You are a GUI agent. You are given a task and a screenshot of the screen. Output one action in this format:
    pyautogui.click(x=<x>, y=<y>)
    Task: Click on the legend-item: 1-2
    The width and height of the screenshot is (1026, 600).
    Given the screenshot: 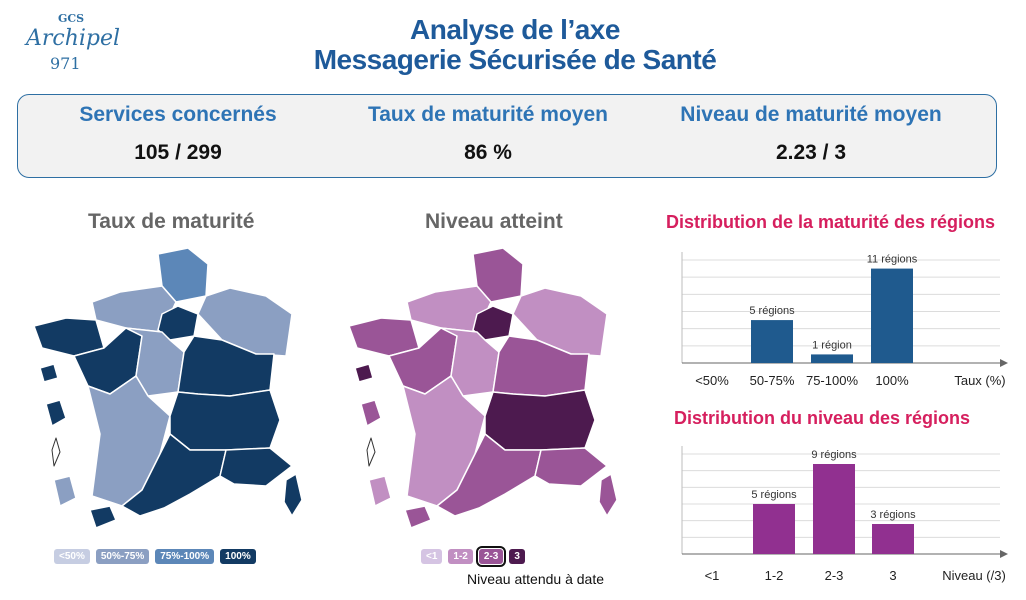 What is the action you would take?
    pyautogui.click(x=460, y=556)
    